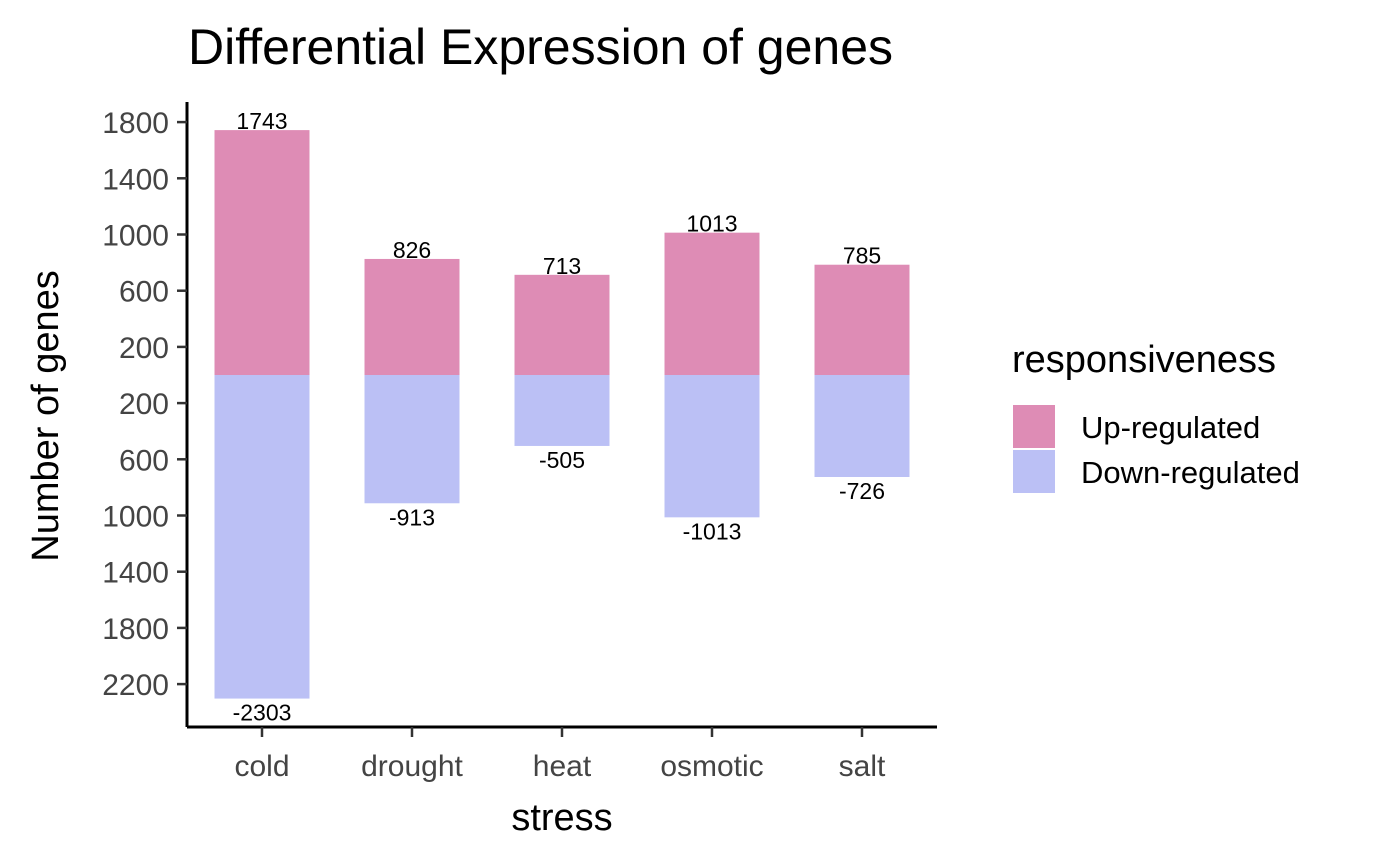 This screenshot has width=1400, height=865. What do you see at coordinates (262, 537) in the screenshot?
I see `bar-down-cold` at bounding box center [262, 537].